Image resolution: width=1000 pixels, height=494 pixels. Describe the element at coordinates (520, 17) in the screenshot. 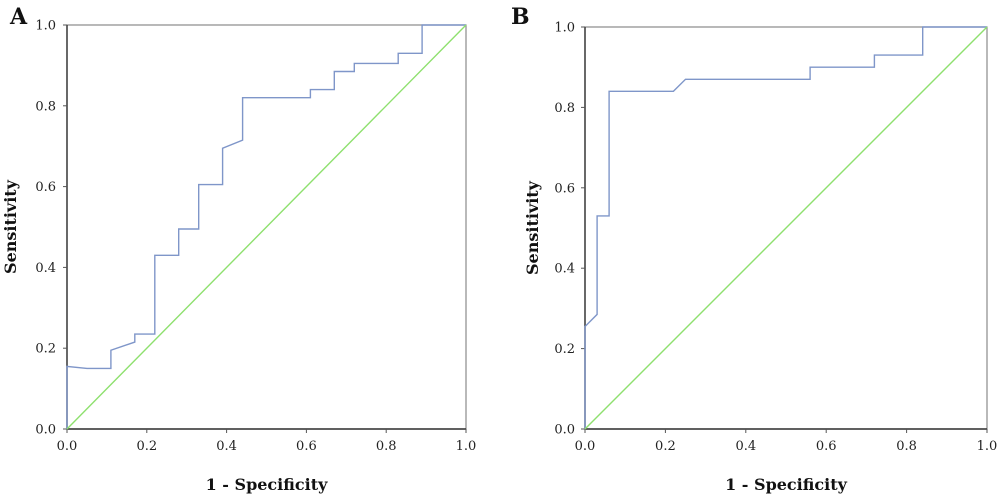

I see `panel-label: B` at that location.